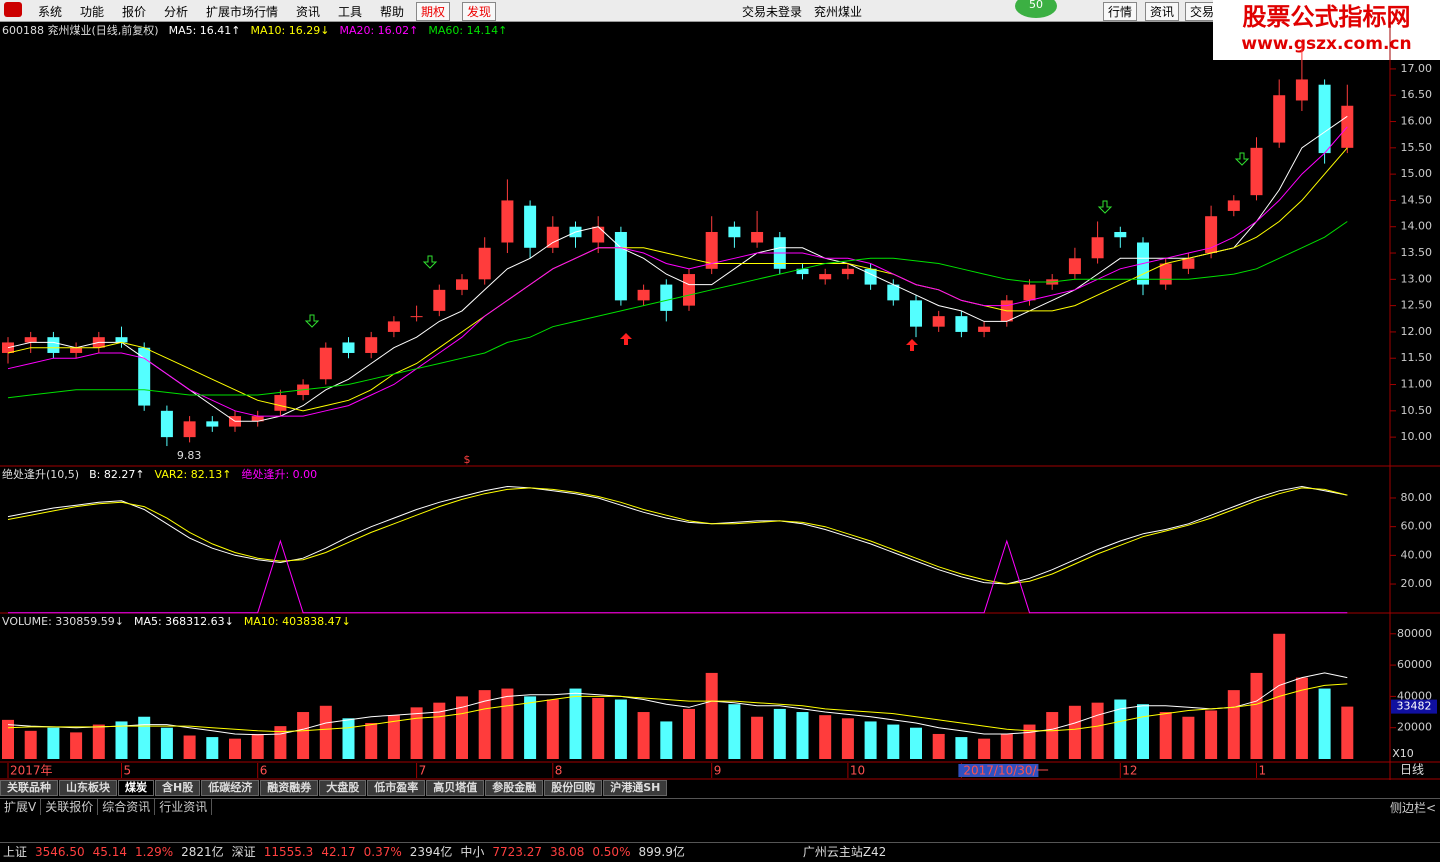 The width and height of the screenshot is (1440, 862). Describe the element at coordinates (430, 262) in the screenshot. I see `sell-signal` at that location.